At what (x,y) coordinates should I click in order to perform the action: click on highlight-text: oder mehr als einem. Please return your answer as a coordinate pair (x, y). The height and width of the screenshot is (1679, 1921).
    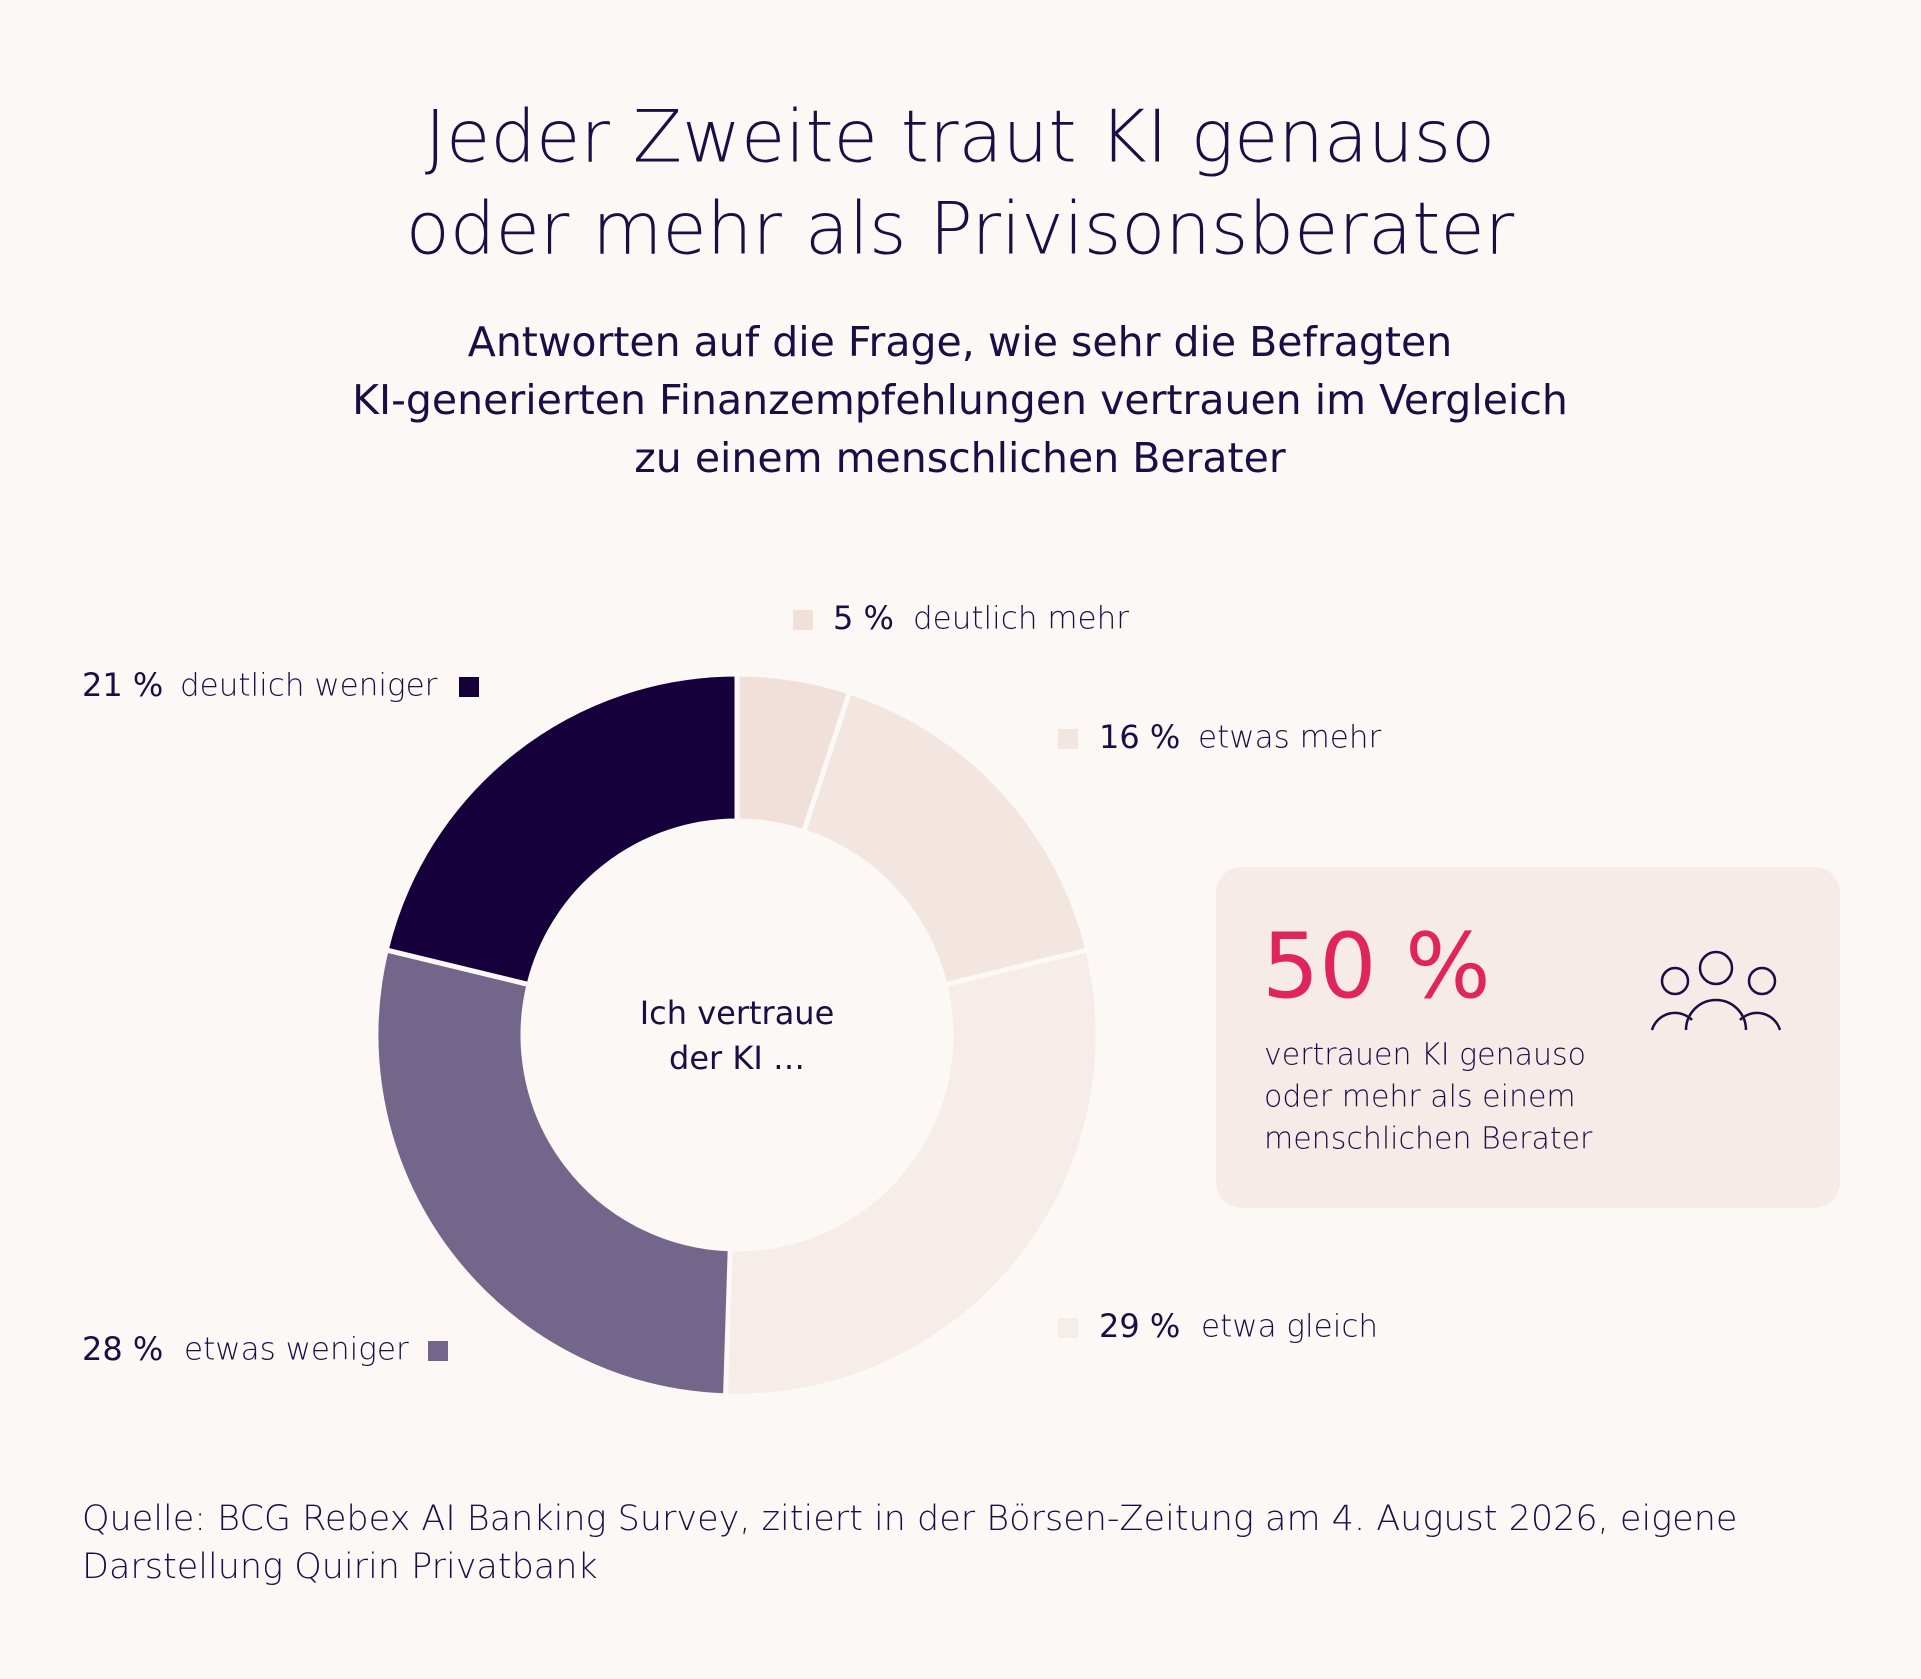
    Looking at the image, I should click on (1420, 1097).